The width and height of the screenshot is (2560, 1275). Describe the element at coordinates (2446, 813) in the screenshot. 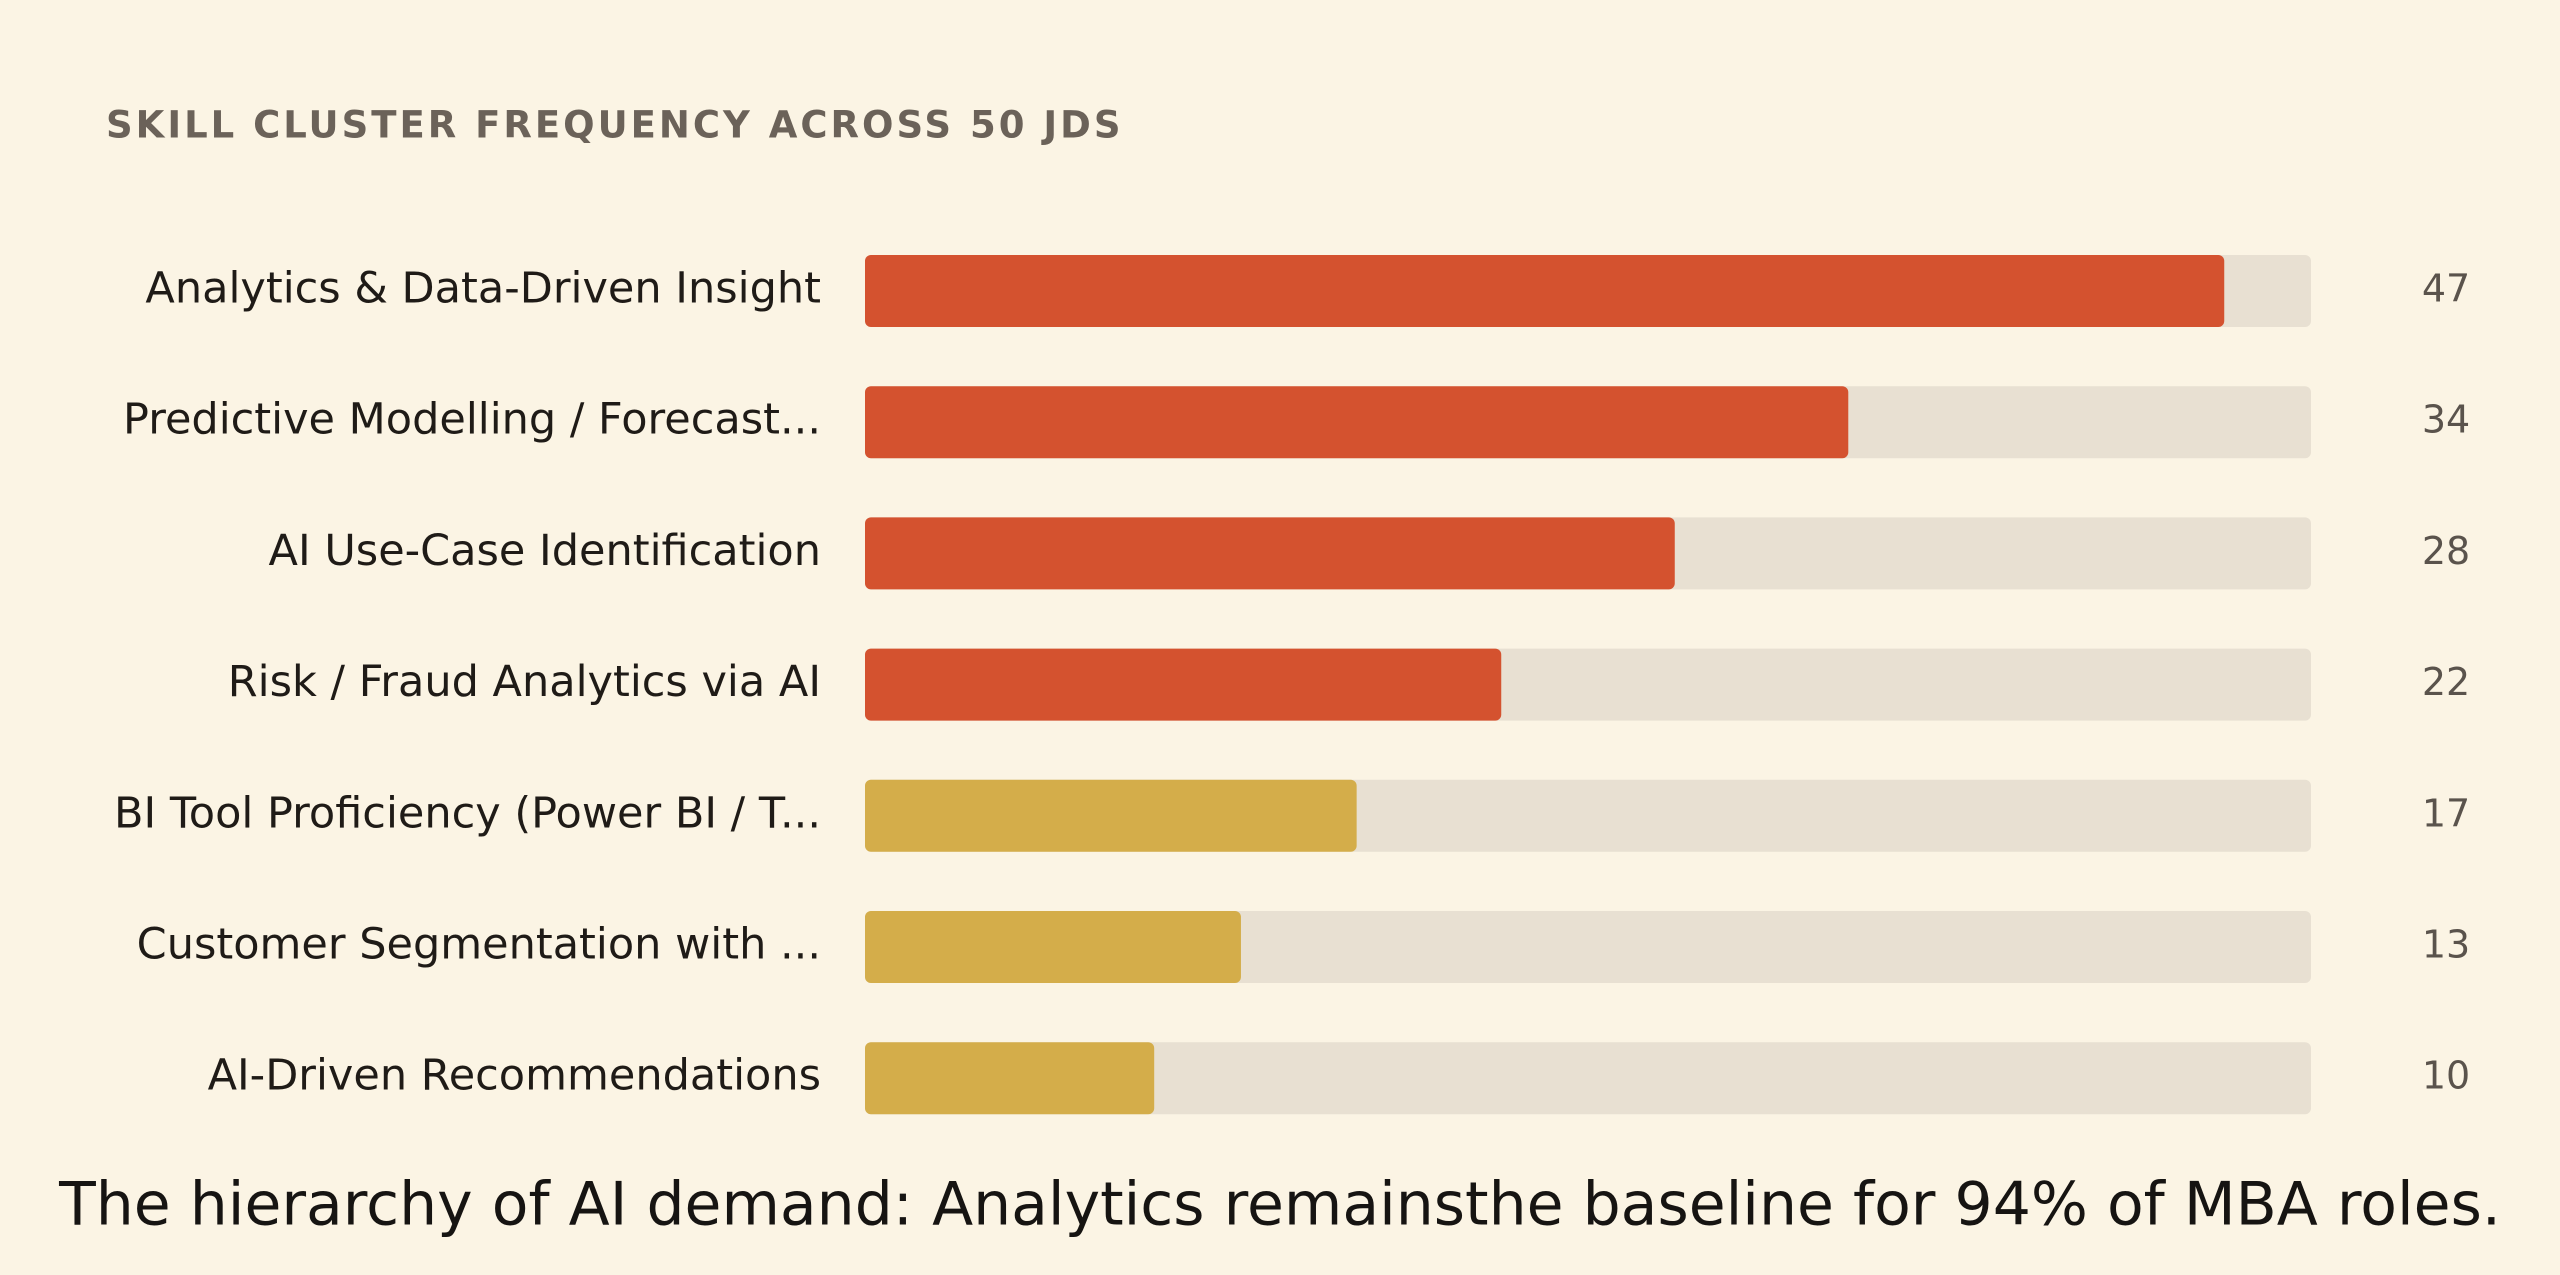

I see `value-label: 17` at that location.